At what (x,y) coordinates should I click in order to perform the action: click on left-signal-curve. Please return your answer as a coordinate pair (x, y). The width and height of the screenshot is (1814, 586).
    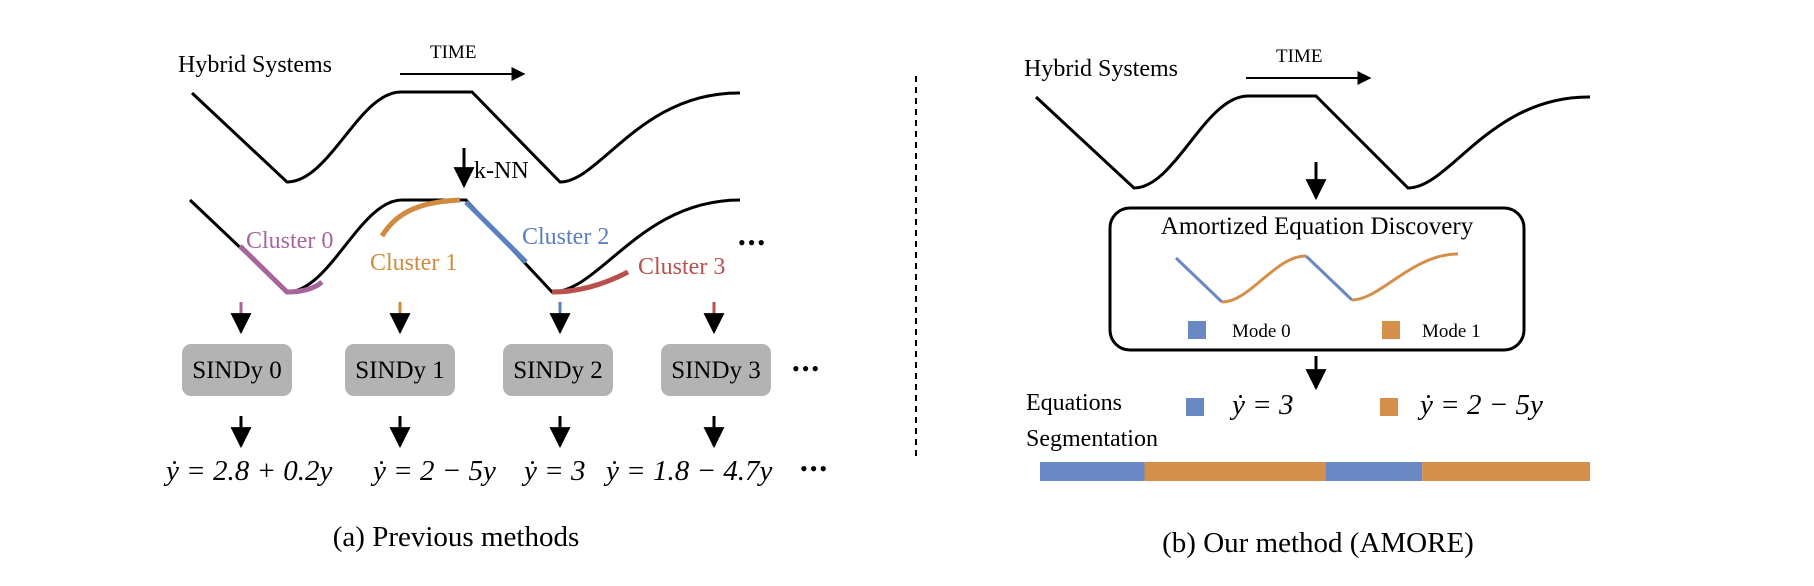
    Looking at the image, I should click on (465, 137).